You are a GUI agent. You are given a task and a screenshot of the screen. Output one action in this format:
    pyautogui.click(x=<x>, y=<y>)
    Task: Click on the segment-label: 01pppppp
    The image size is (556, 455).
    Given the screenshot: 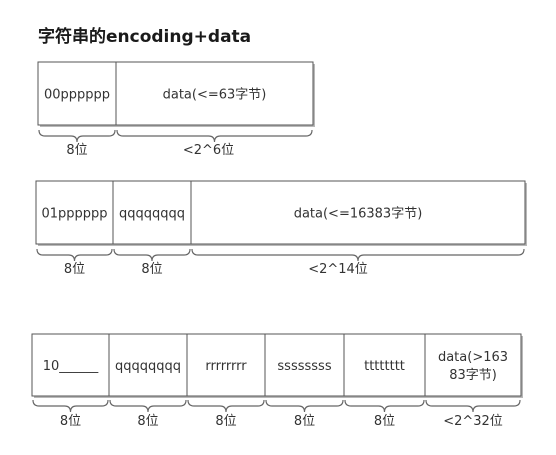 What is the action you would take?
    pyautogui.click(x=74, y=214)
    